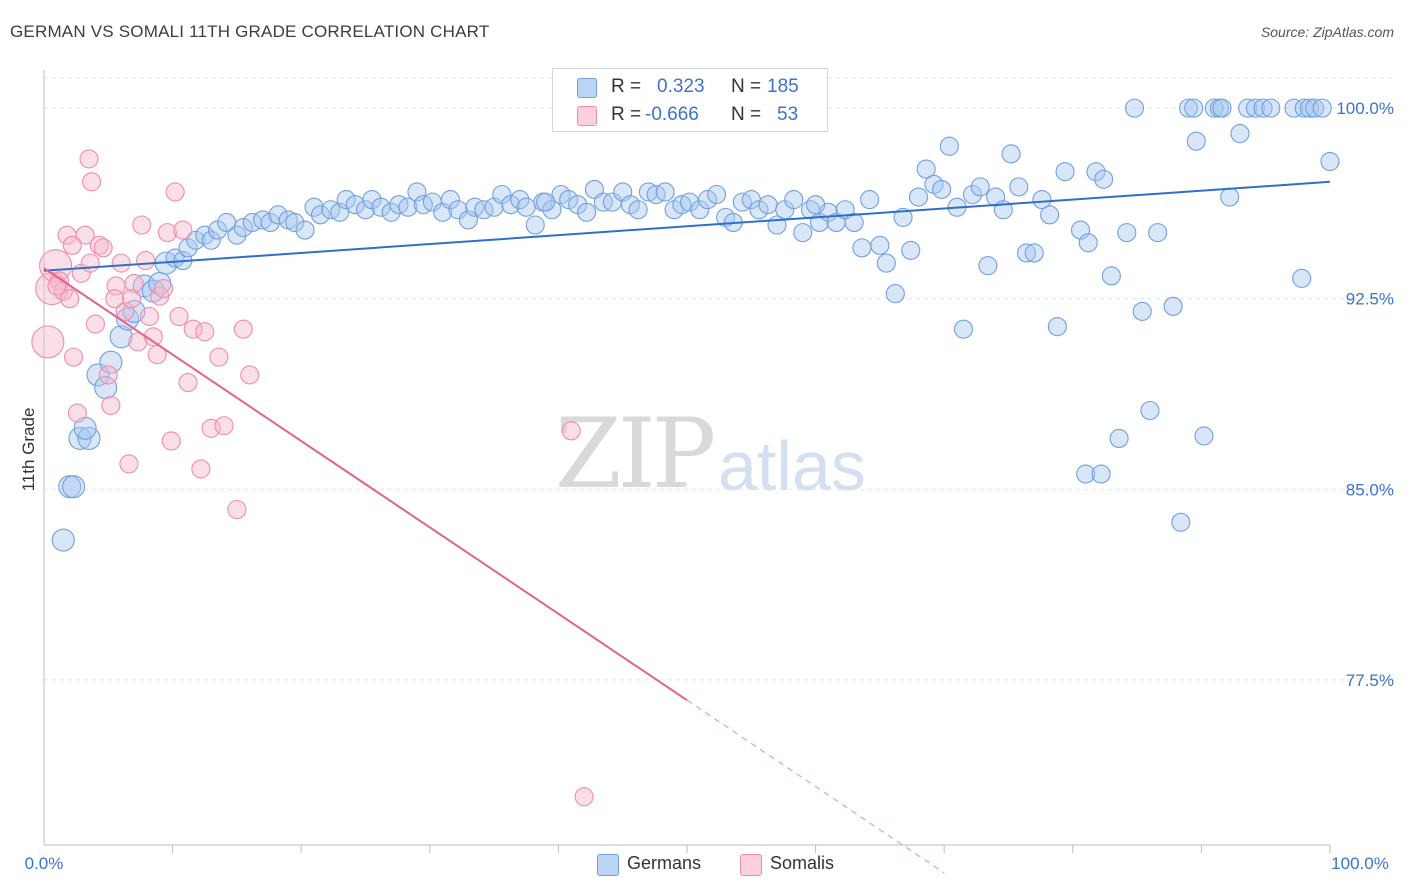  What do you see at coordinates (681, 86) in the screenshot?
I see `r-value: 0.323` at bounding box center [681, 86].